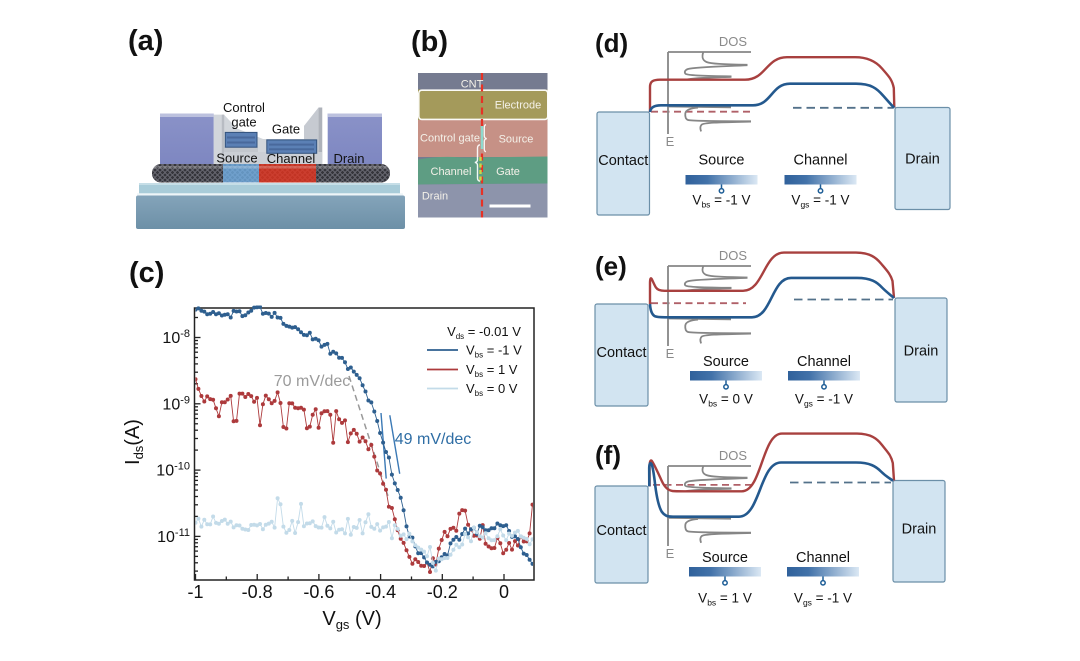 This screenshot has height=661, width=1080. What do you see at coordinates (611, 43) in the screenshot?
I see `svg-text: (d)` at bounding box center [611, 43].